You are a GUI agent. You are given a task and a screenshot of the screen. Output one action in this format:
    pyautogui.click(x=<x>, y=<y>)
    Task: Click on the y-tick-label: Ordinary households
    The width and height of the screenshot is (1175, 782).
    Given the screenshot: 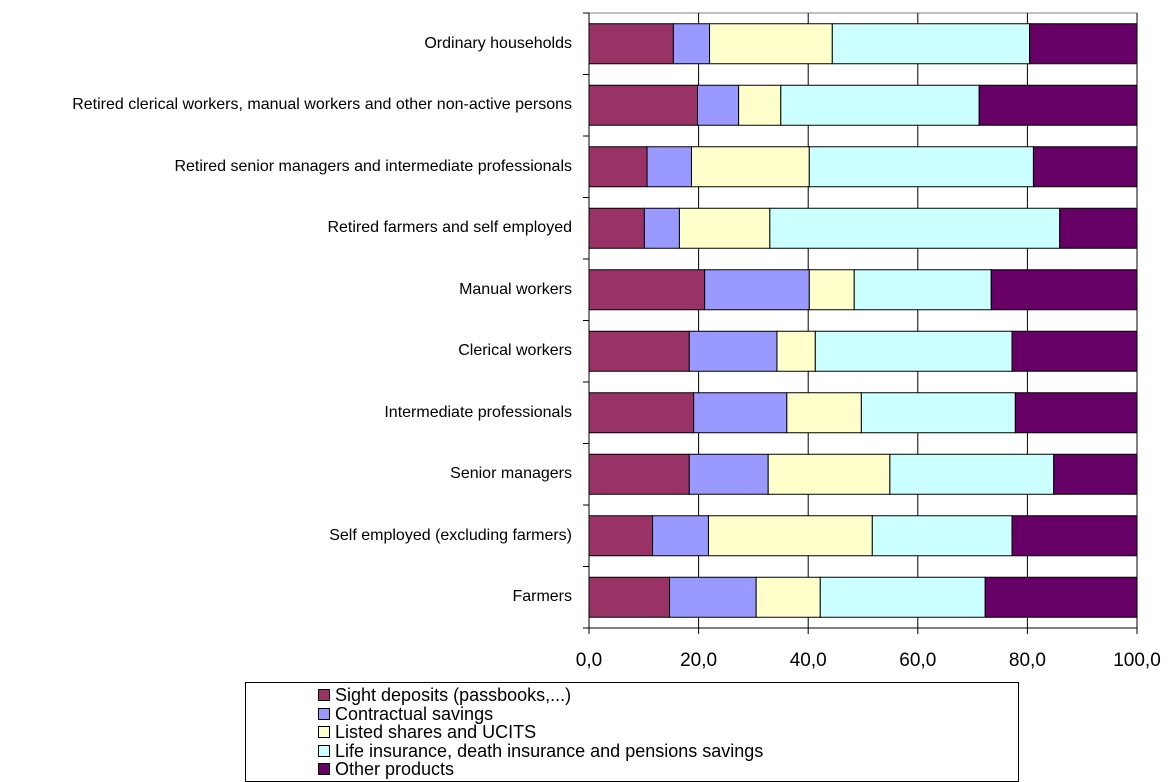 What is the action you would take?
    pyautogui.click(x=286, y=44)
    